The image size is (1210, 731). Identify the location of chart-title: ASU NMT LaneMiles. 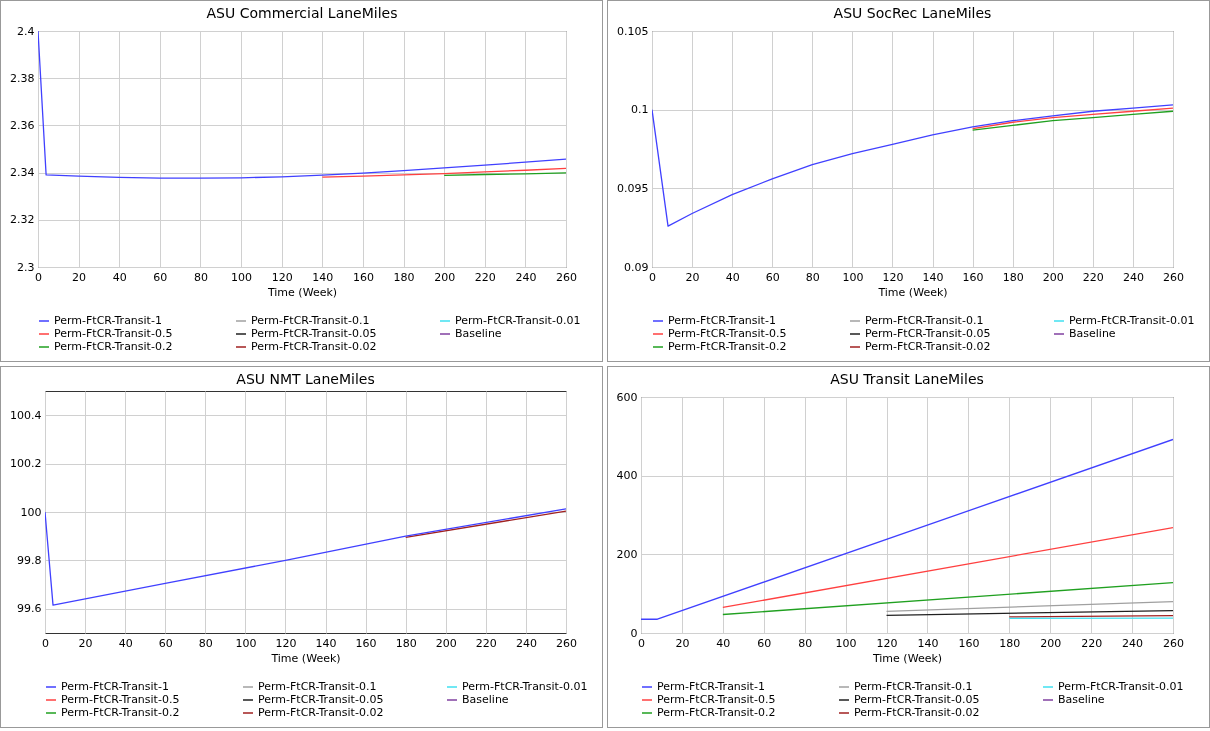
(305, 379).